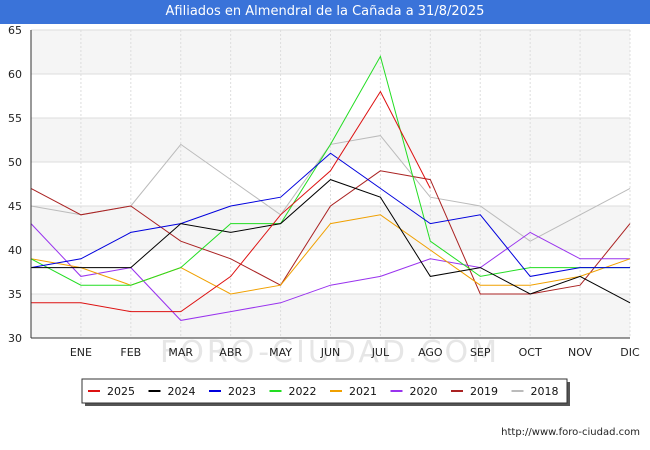  I want to click on x-tick-label: JUN, so click(330, 352).